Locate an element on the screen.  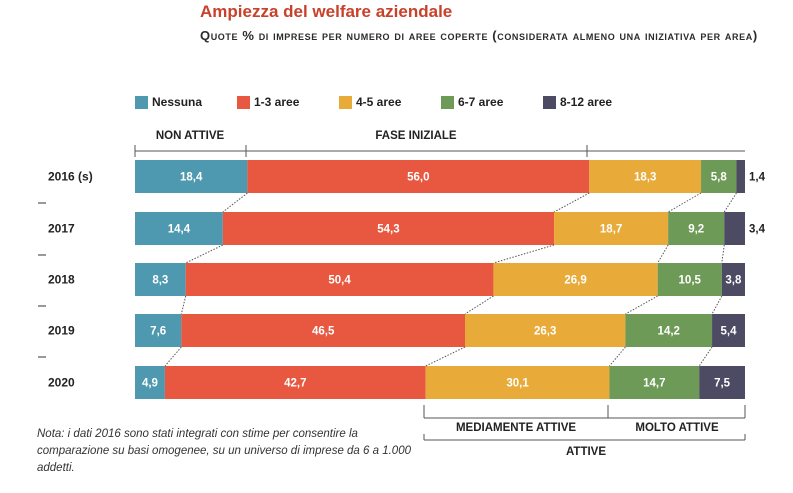
group-label-attive: ATTIVE is located at coordinates (586, 452).